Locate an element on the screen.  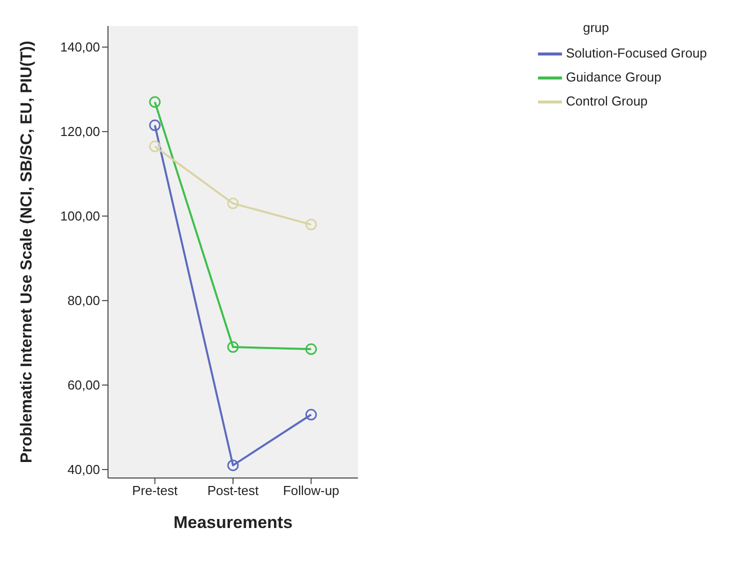
y-tick-label: 140,00 is located at coordinates (80, 47).